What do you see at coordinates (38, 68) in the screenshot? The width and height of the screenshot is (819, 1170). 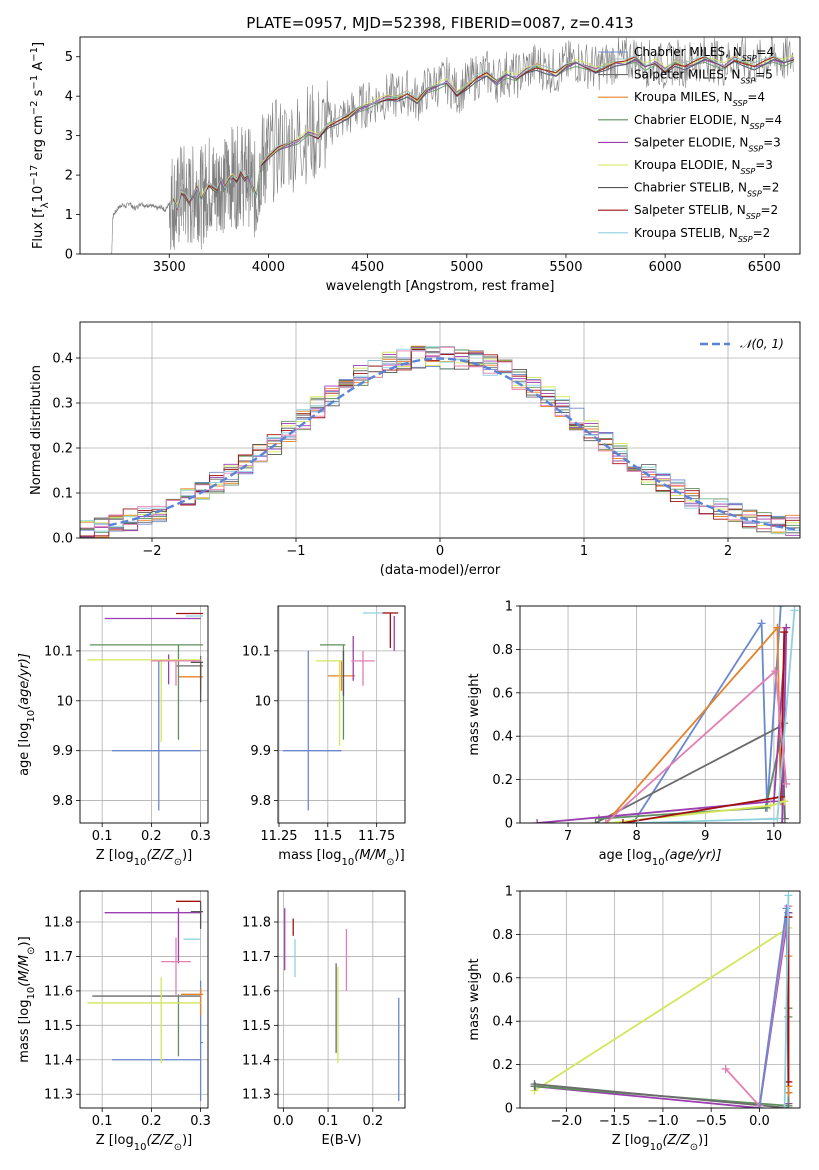 I see `y-label-part: A` at bounding box center [38, 68].